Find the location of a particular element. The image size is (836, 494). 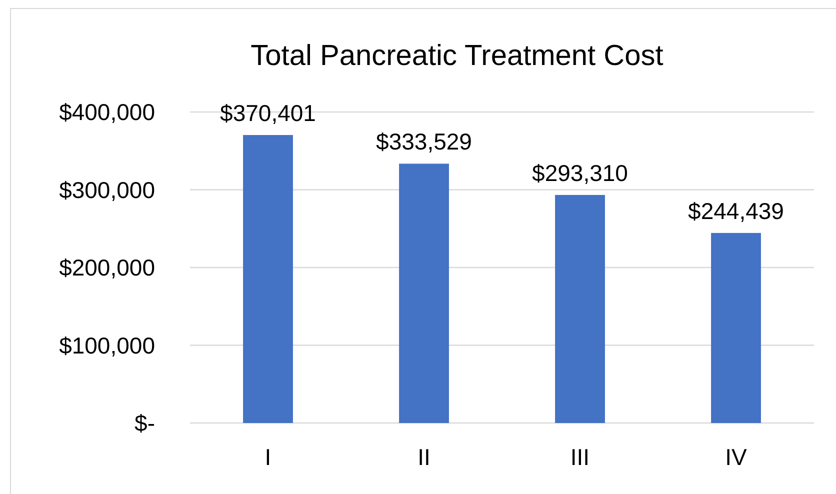

chart-title: Total Pancreatic Treatment Cost is located at coordinates (457, 56).